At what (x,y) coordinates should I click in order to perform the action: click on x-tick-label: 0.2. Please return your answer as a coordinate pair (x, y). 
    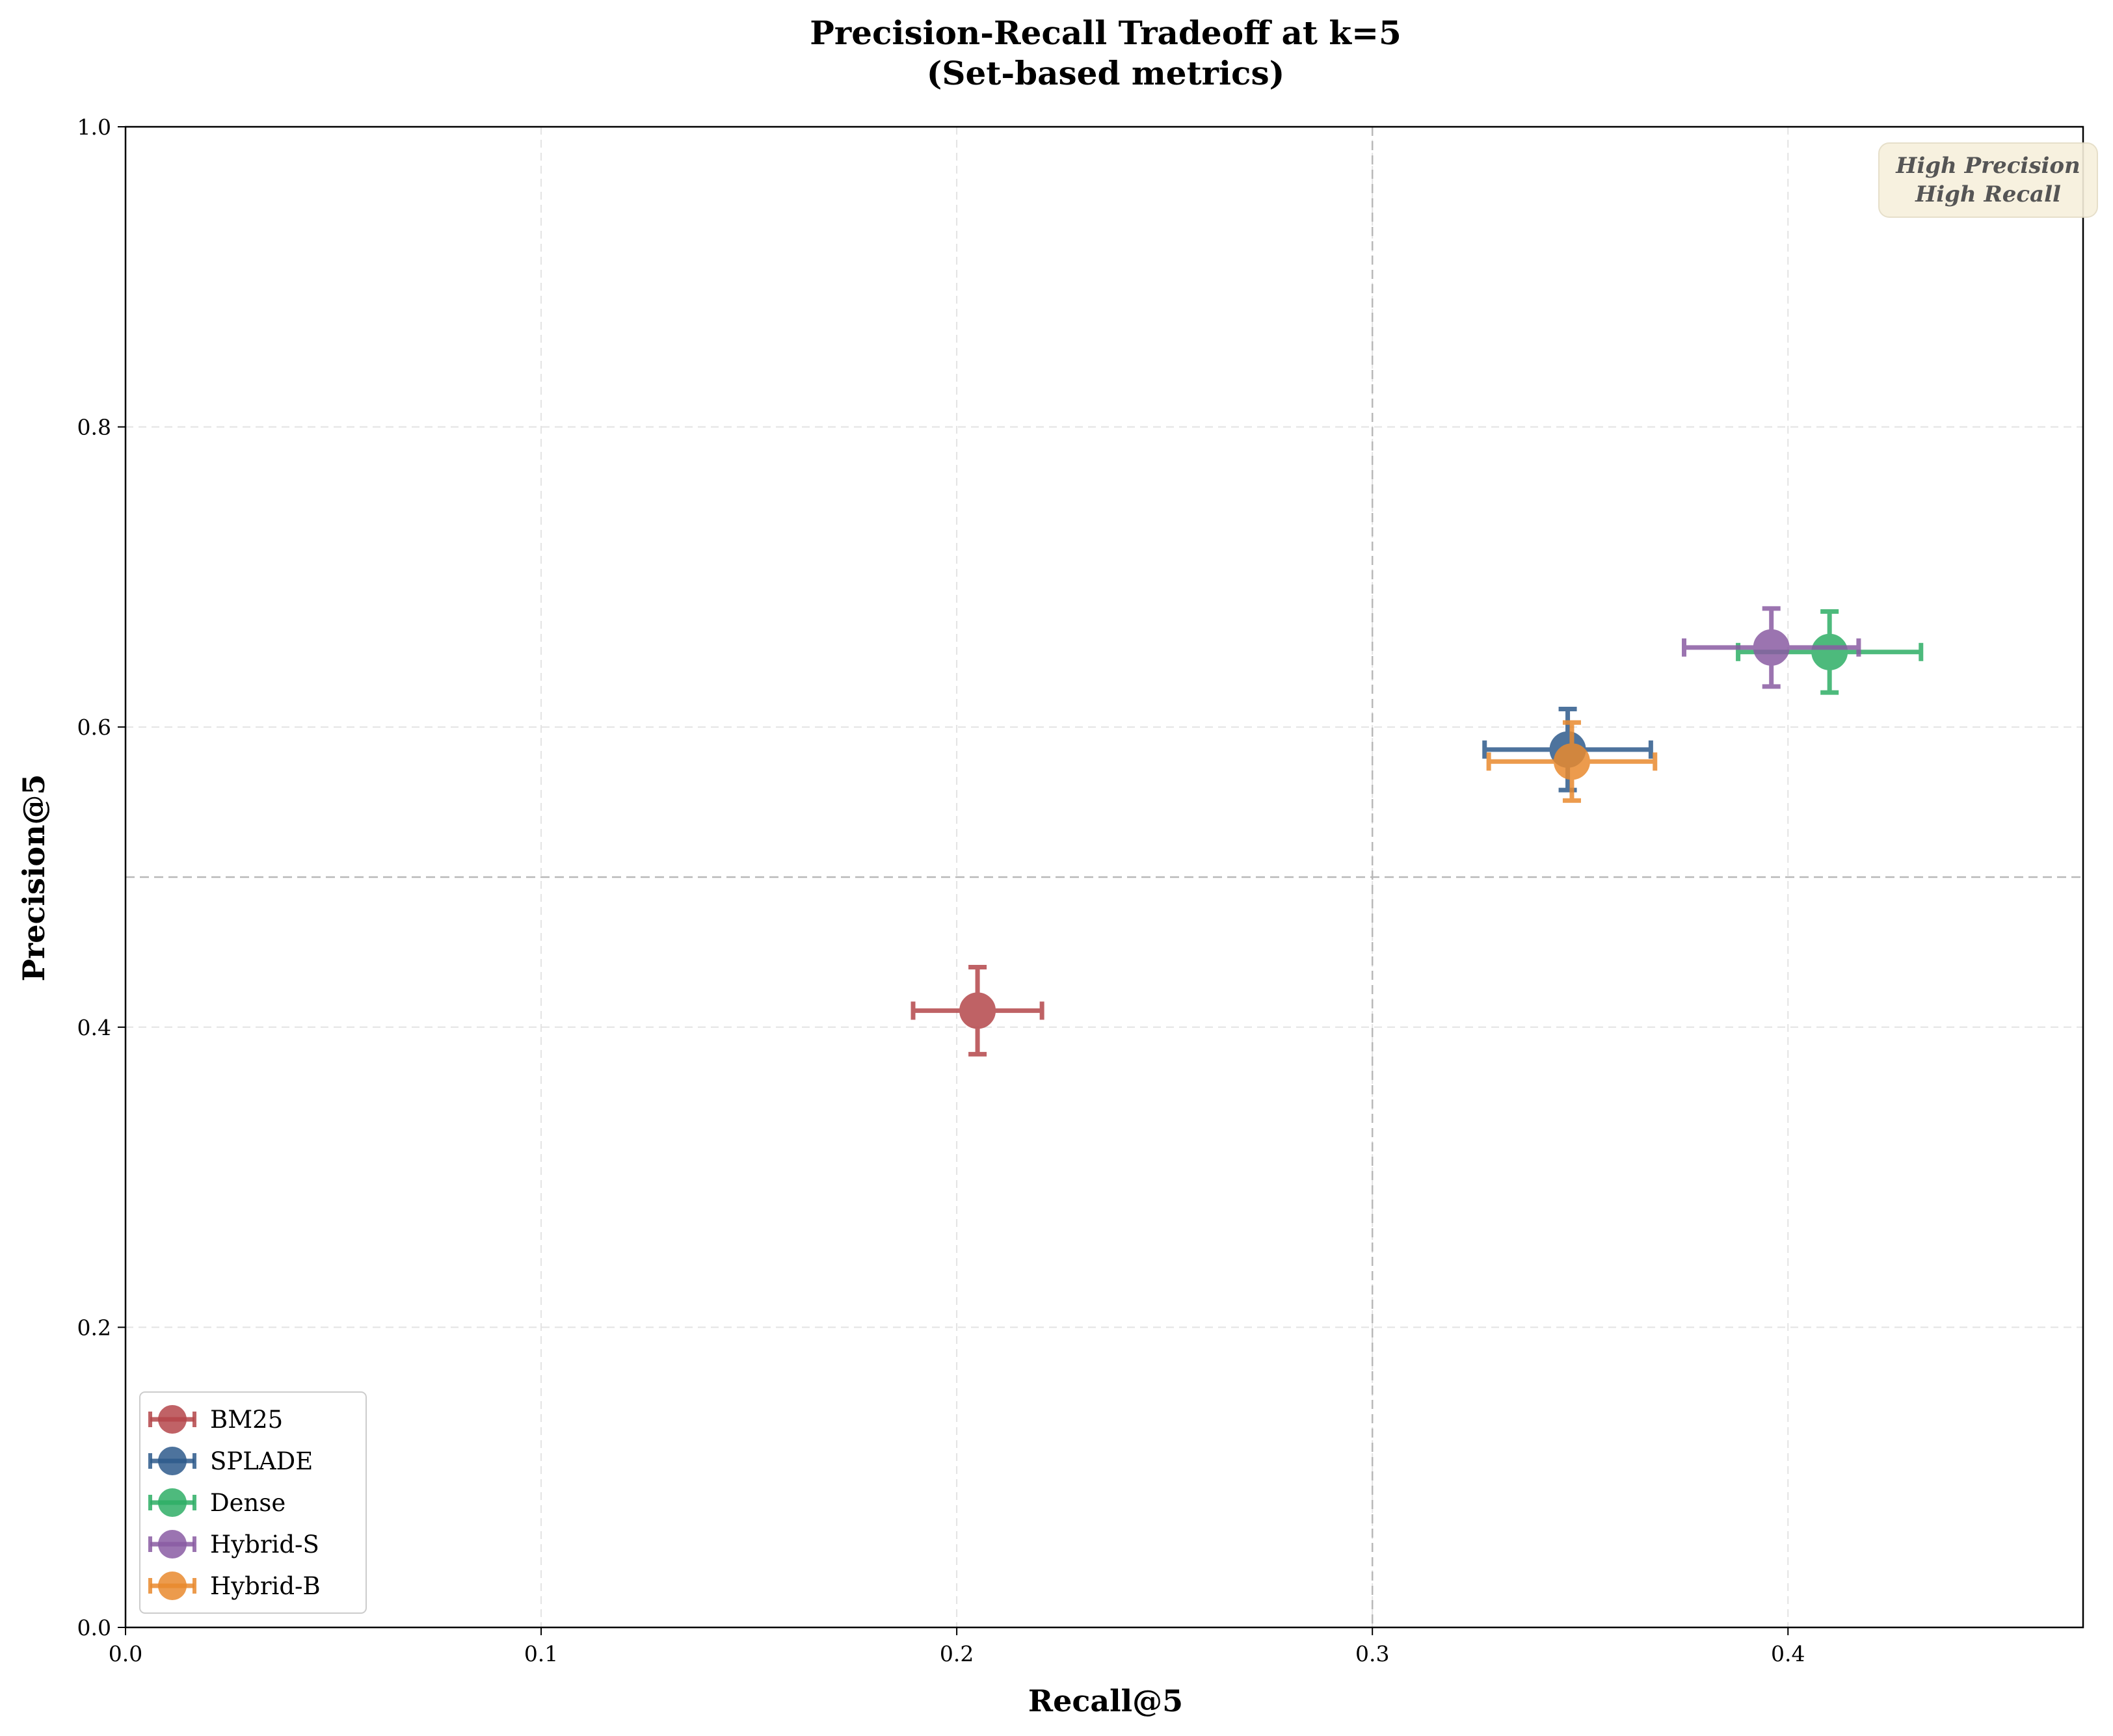
    Looking at the image, I should click on (957, 1654).